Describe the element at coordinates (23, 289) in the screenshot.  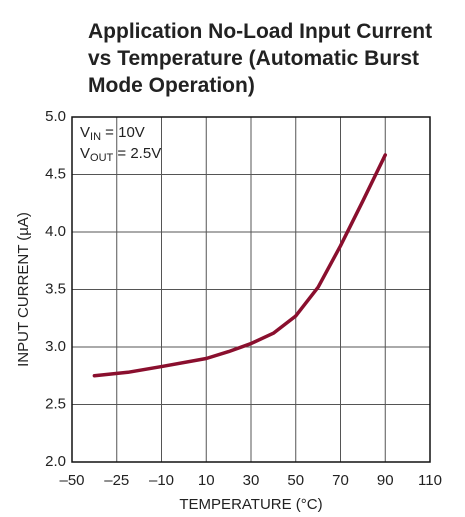
I see `y-axis-title: INPUT CURRENT (µA)` at that location.